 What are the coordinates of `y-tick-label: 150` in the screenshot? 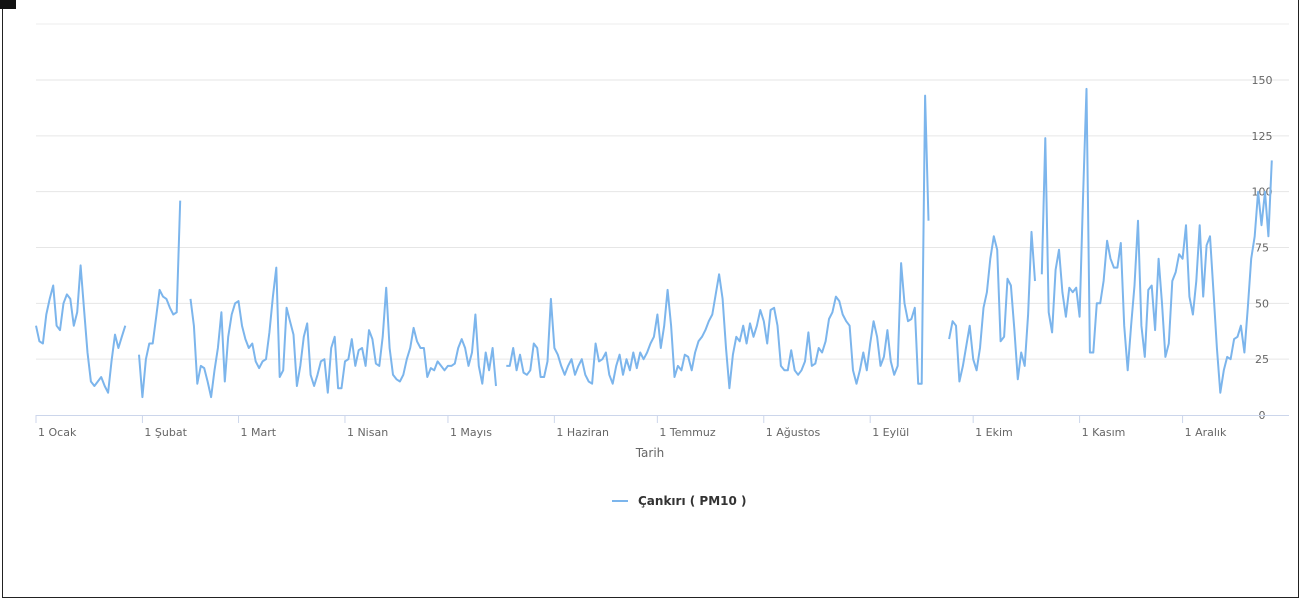 It's located at (1262, 80).